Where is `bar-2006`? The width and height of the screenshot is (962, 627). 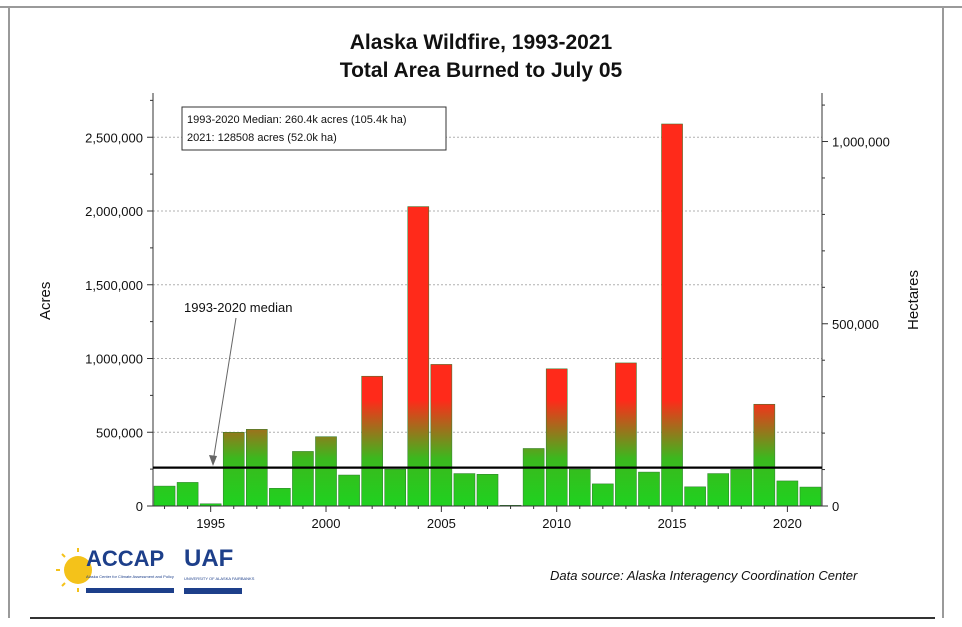 bar-2006 is located at coordinates (464, 490).